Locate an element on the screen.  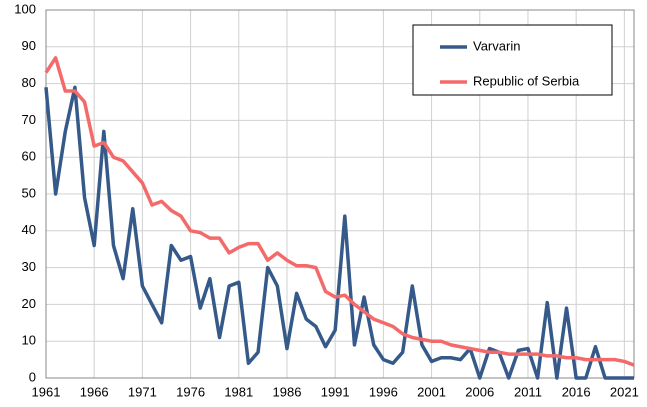
y-tick-label: 10 is located at coordinates (29, 340).